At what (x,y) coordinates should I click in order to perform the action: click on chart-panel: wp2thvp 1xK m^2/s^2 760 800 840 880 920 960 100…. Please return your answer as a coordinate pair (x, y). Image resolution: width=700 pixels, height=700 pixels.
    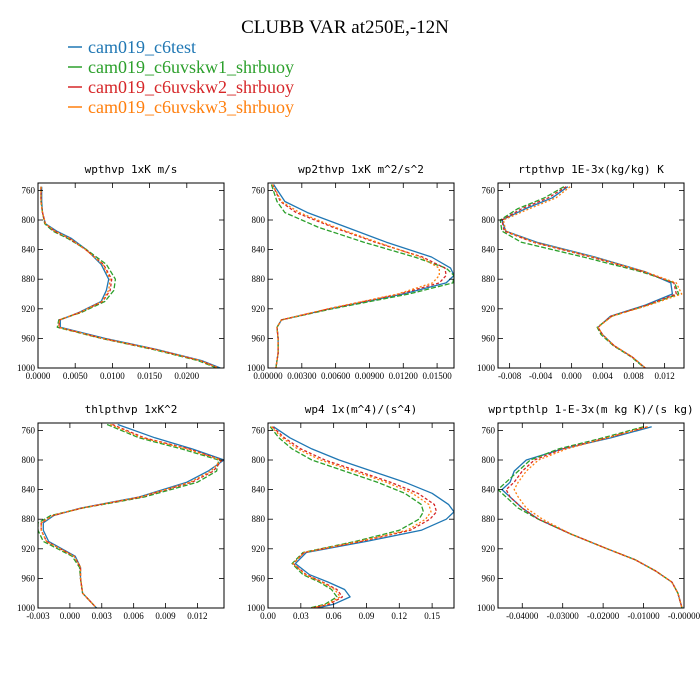
    Looking at the image, I should click on (351, 272).